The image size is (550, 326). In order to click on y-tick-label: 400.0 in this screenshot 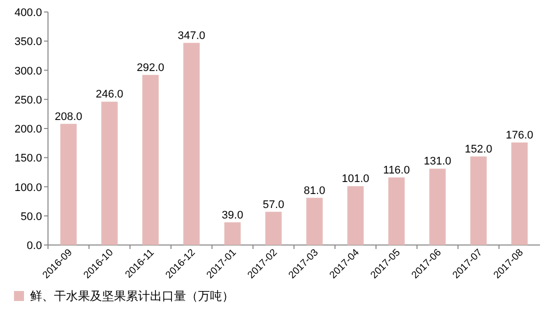, I will do `click(28, 13)`.